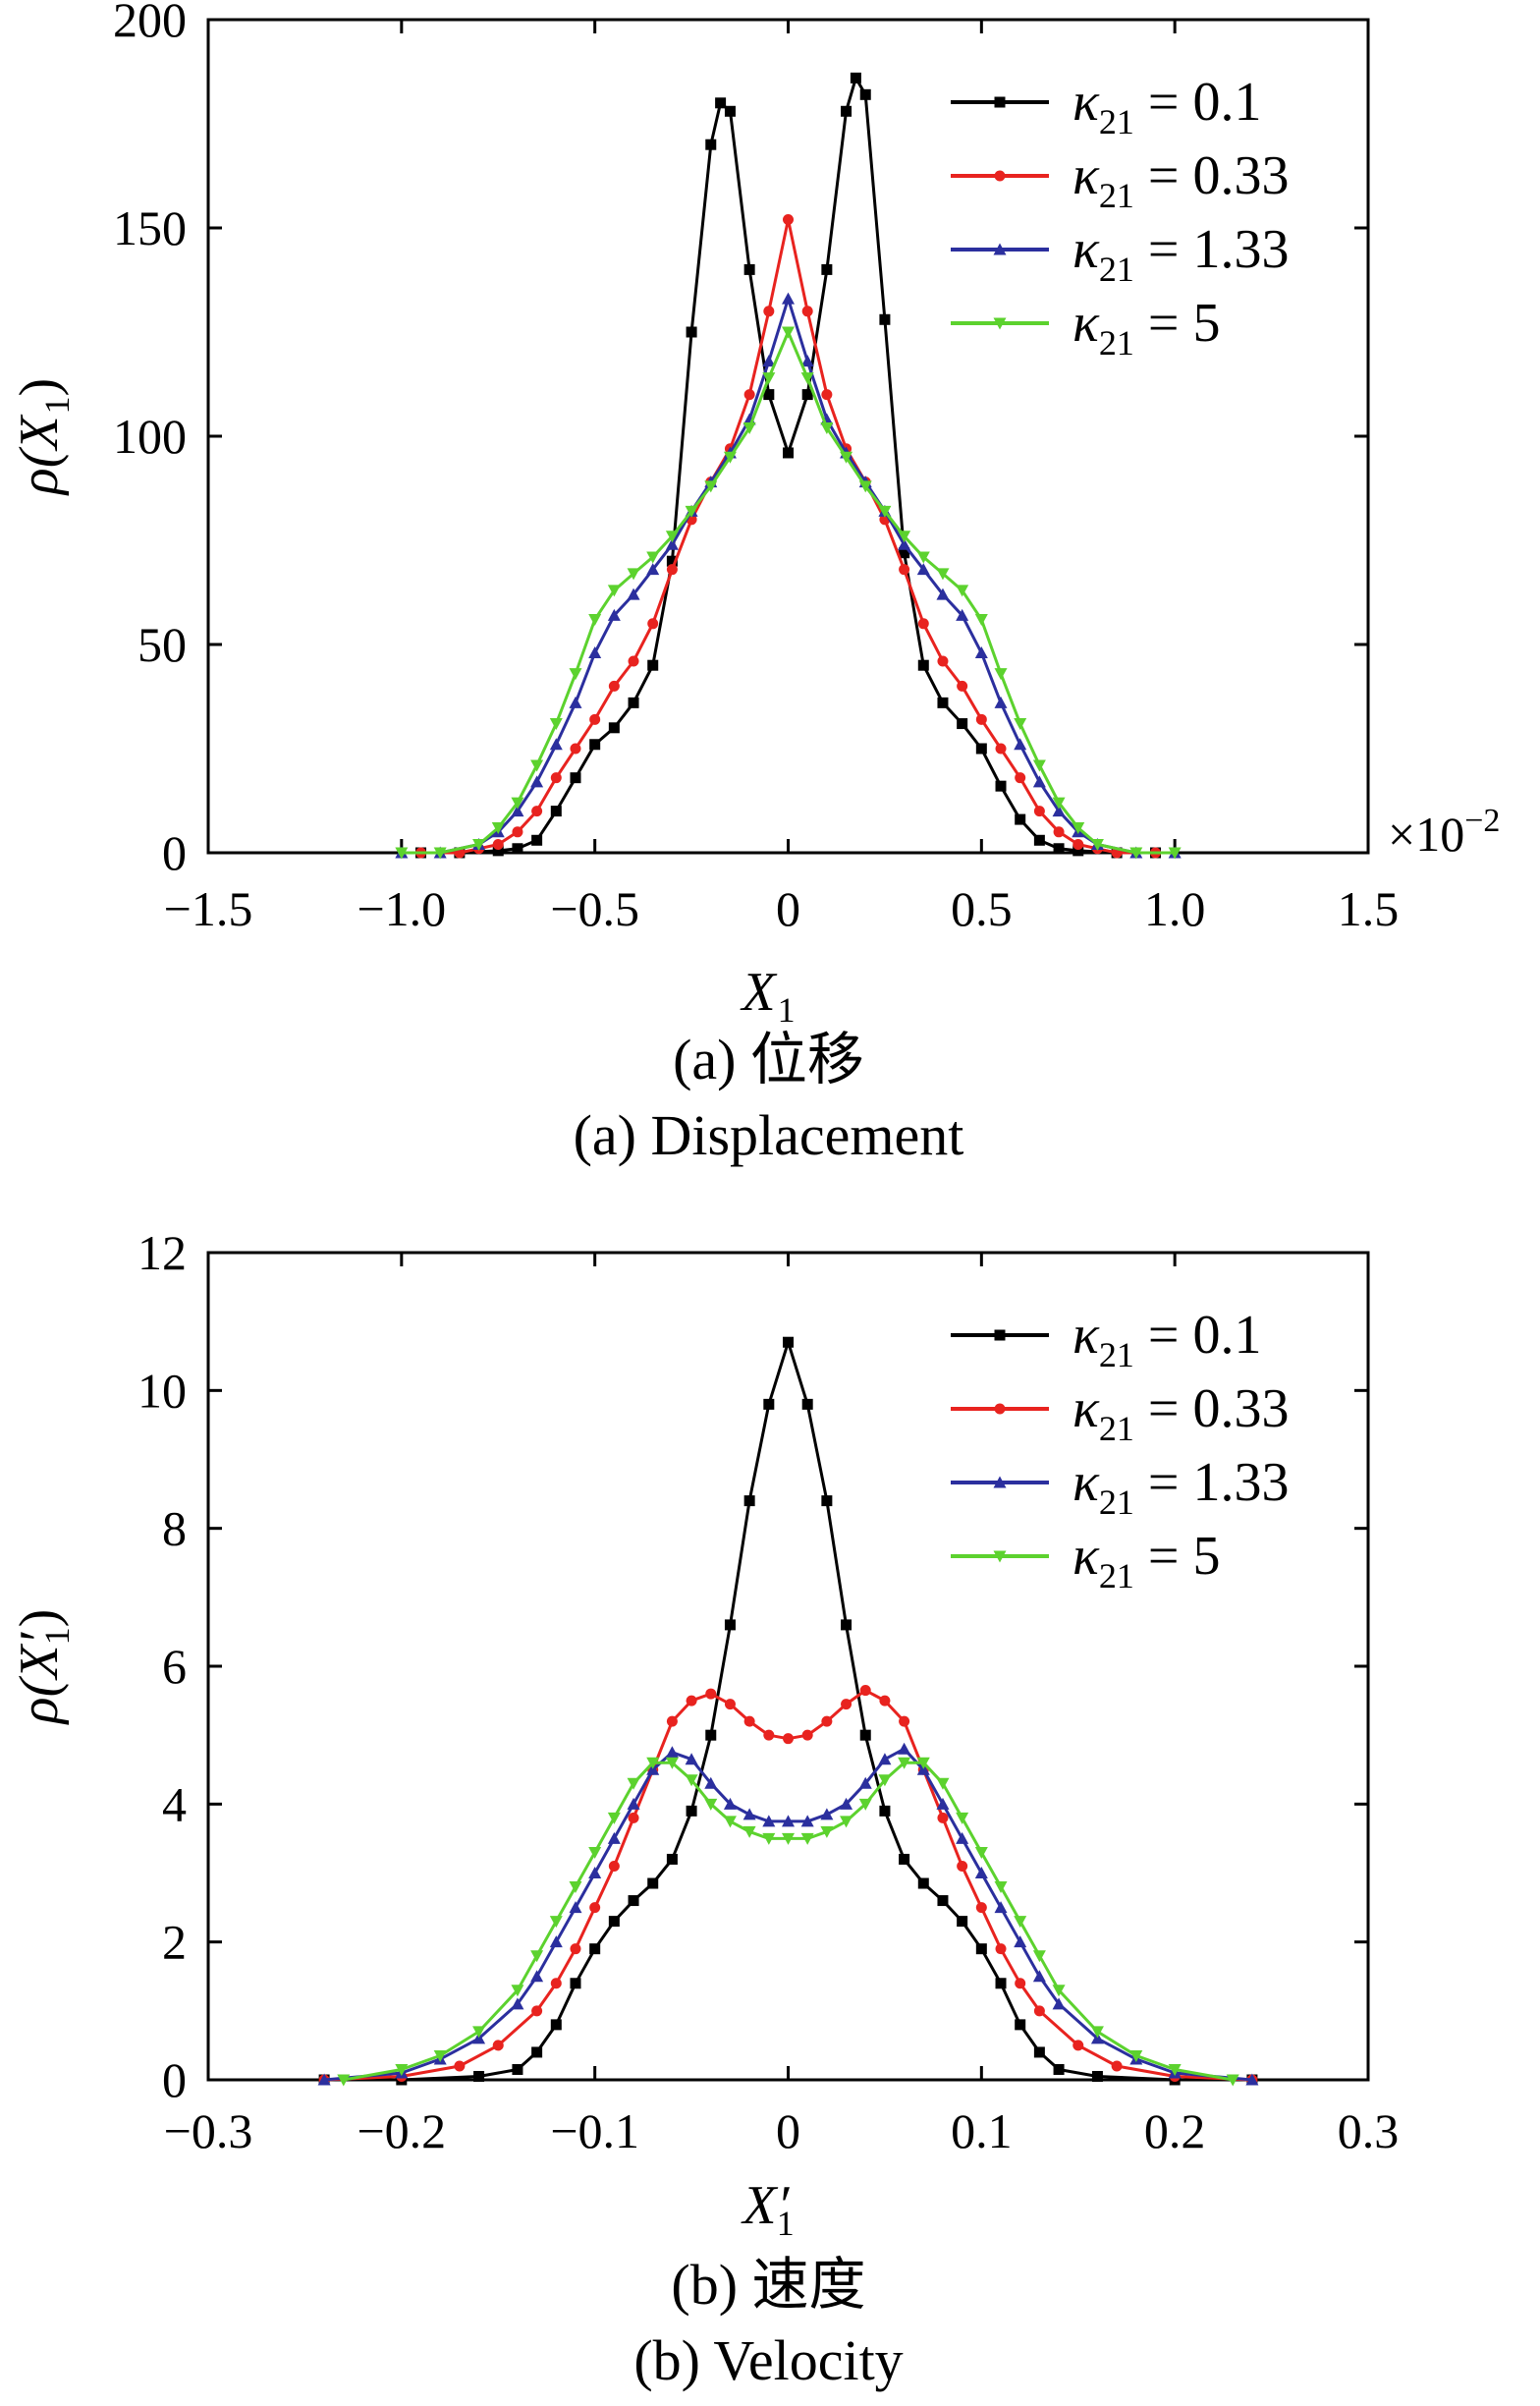  I want to click on x-tick-label: 0, so click(788, 908).